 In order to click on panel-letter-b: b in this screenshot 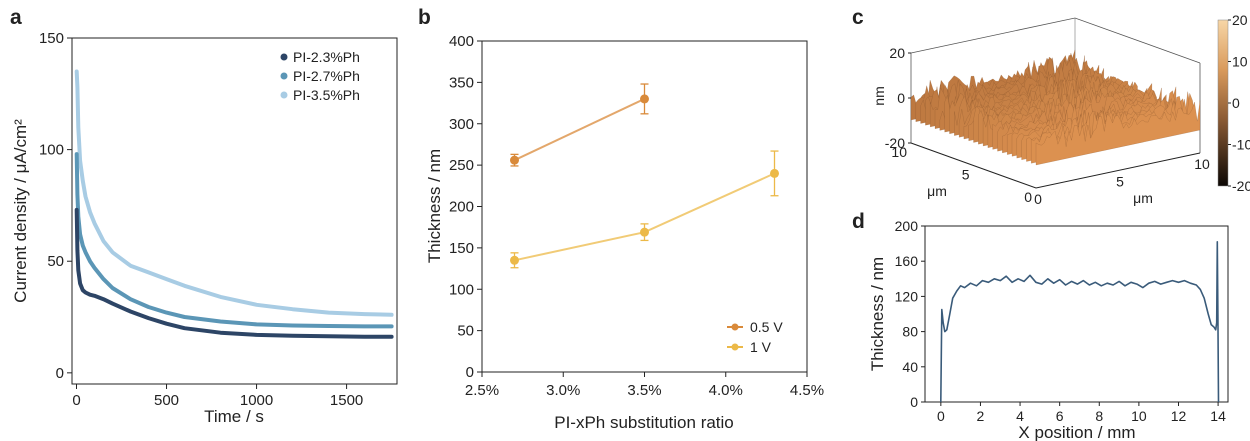, I will do `click(424, 17)`.